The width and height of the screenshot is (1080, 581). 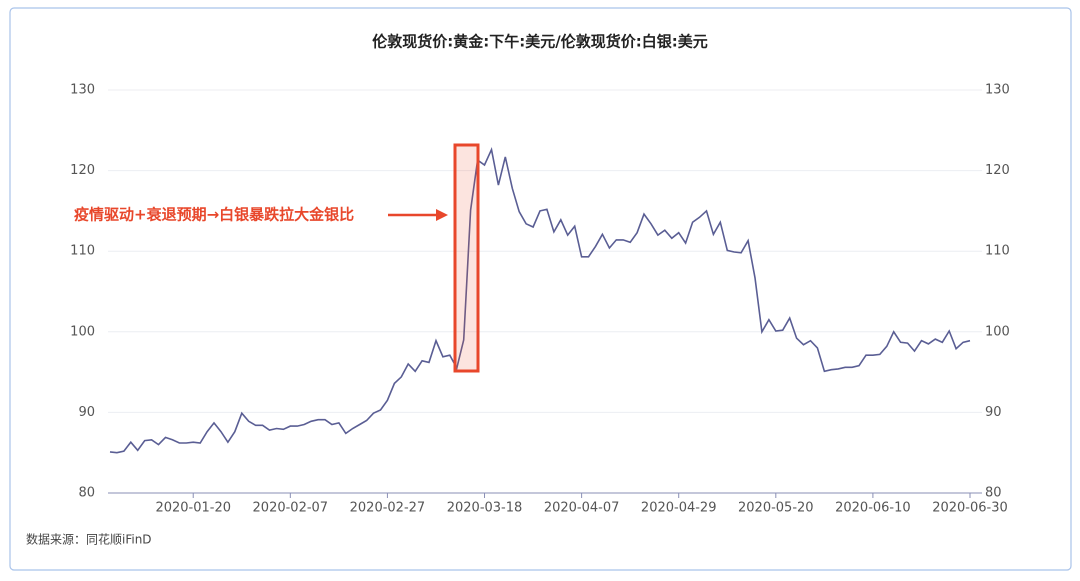 I want to click on y-tick-label: 120, so click(x=82, y=170).